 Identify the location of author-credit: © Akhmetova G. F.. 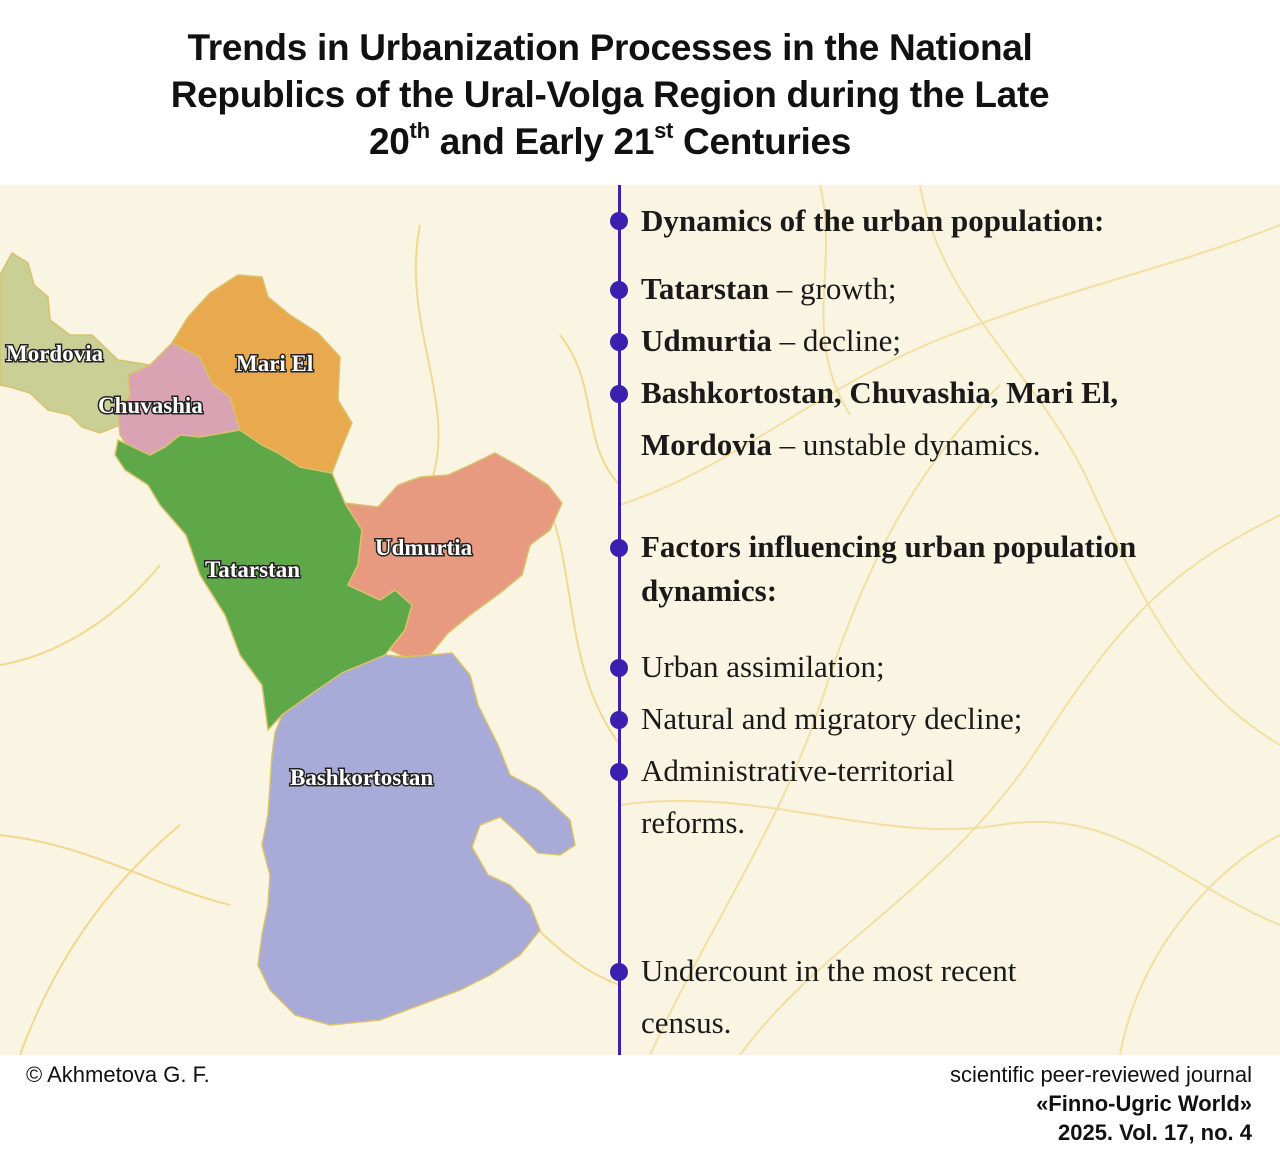
(118, 1074).